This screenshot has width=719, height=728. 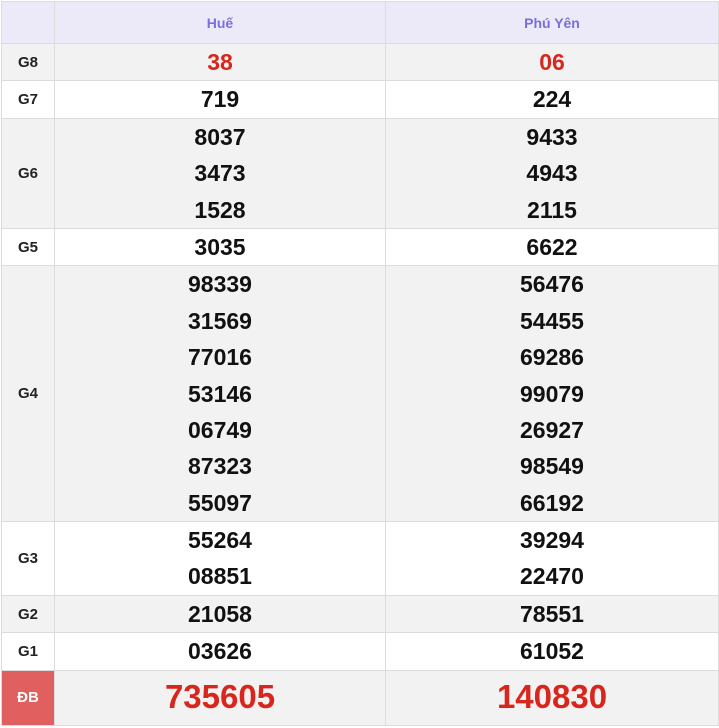 What do you see at coordinates (552, 320) in the screenshot?
I see `result-number: 54455` at bounding box center [552, 320].